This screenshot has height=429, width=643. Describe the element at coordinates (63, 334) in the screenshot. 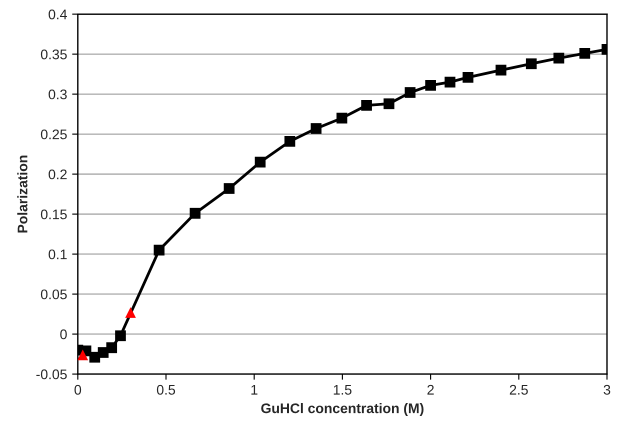

I see `y-tick-label: 0` at that location.